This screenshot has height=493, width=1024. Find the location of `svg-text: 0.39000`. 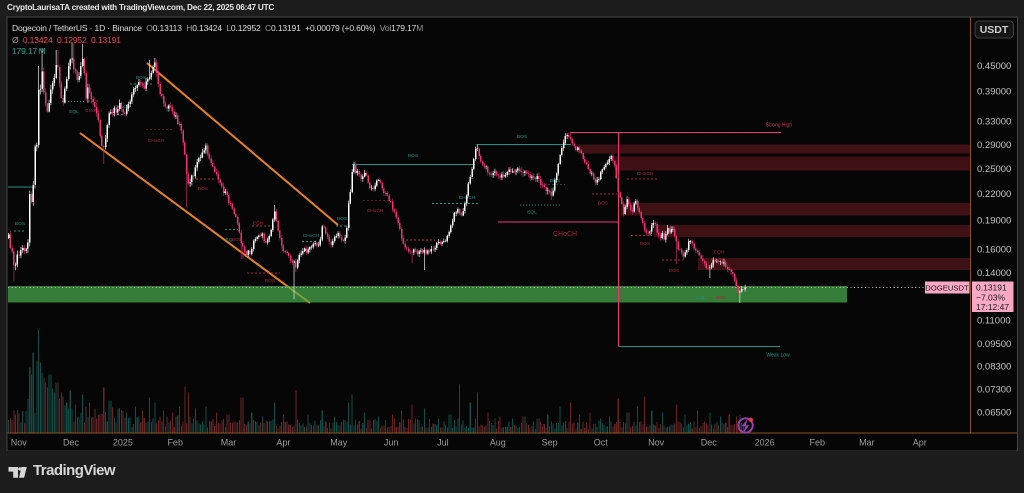

svg-text: 0.39000 is located at coordinates (994, 92).